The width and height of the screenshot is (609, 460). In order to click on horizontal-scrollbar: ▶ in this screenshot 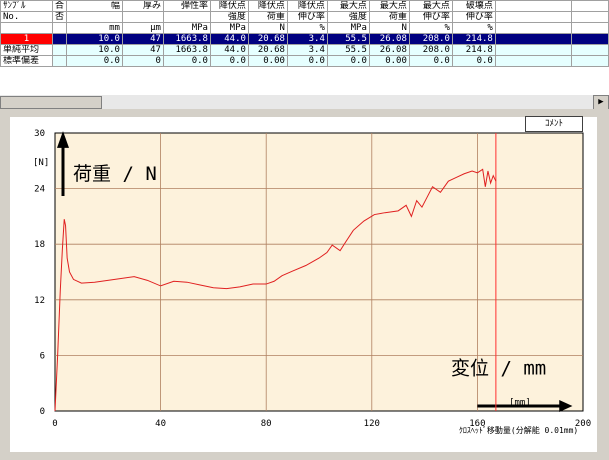, I will do `click(304, 102)`.